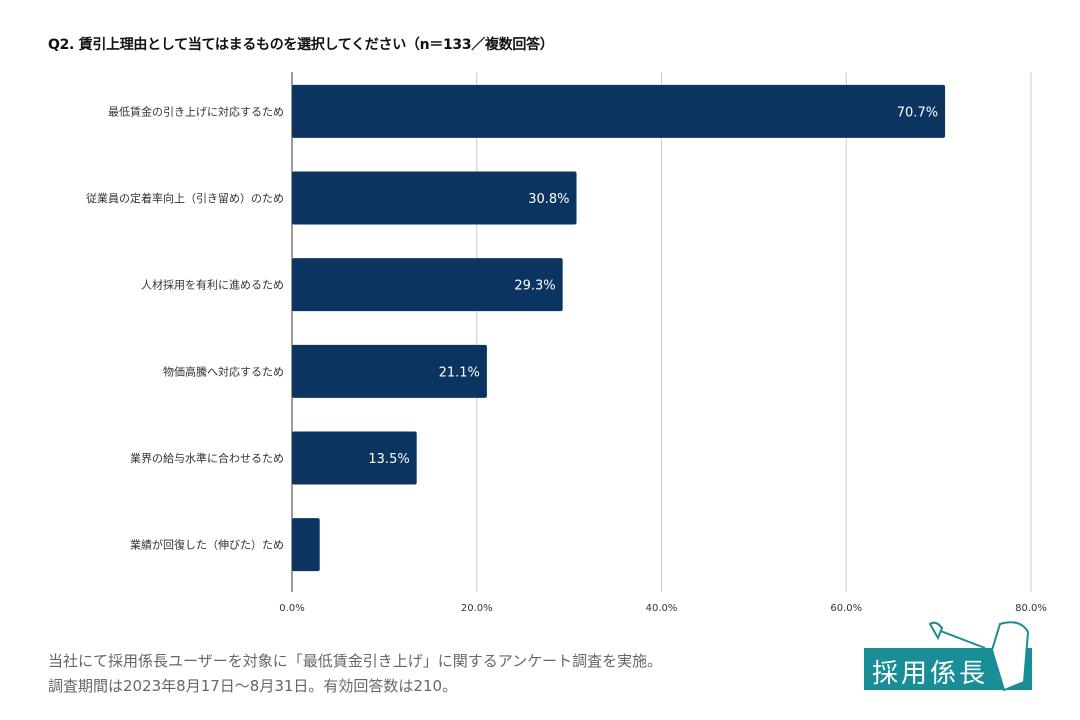 This screenshot has height=720, width=1080. Describe the element at coordinates (185, 198) in the screenshot. I see `category-label: 従業員の定着率向上（引き留め）のため` at that location.